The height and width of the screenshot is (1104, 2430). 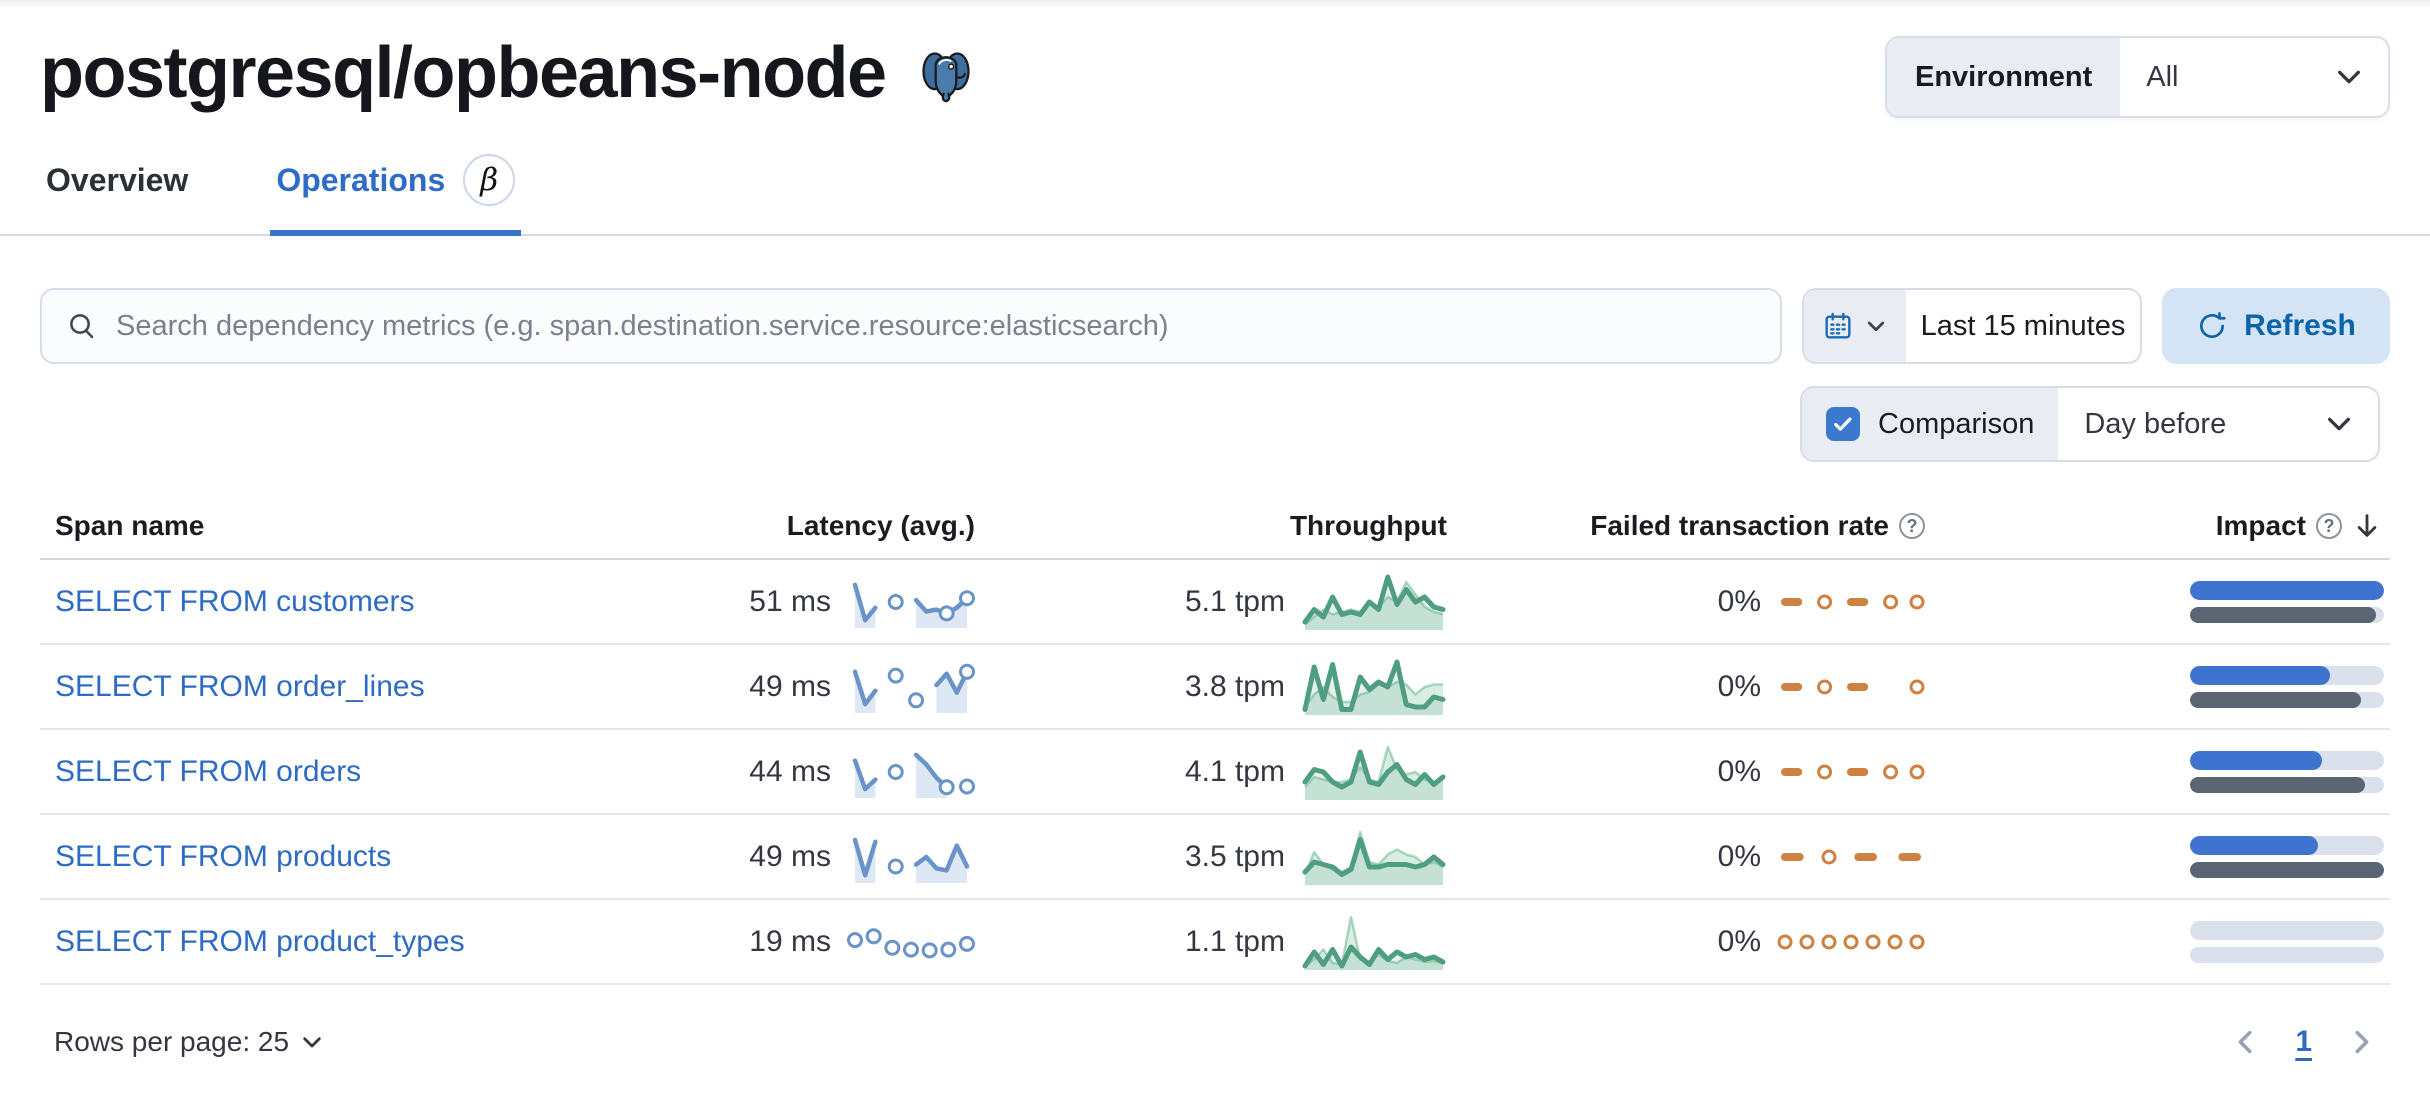 What do you see at coordinates (1215, 4) in the screenshot?
I see `top-scroll-shadow` at bounding box center [1215, 4].